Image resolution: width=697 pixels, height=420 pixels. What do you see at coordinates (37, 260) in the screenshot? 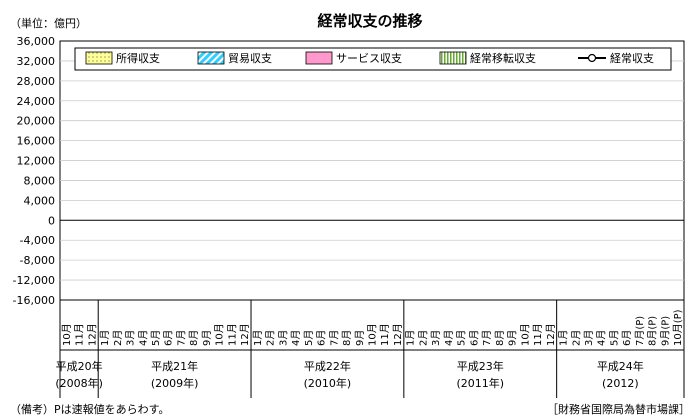
I see `y-tick-label: -8,000` at bounding box center [37, 260].